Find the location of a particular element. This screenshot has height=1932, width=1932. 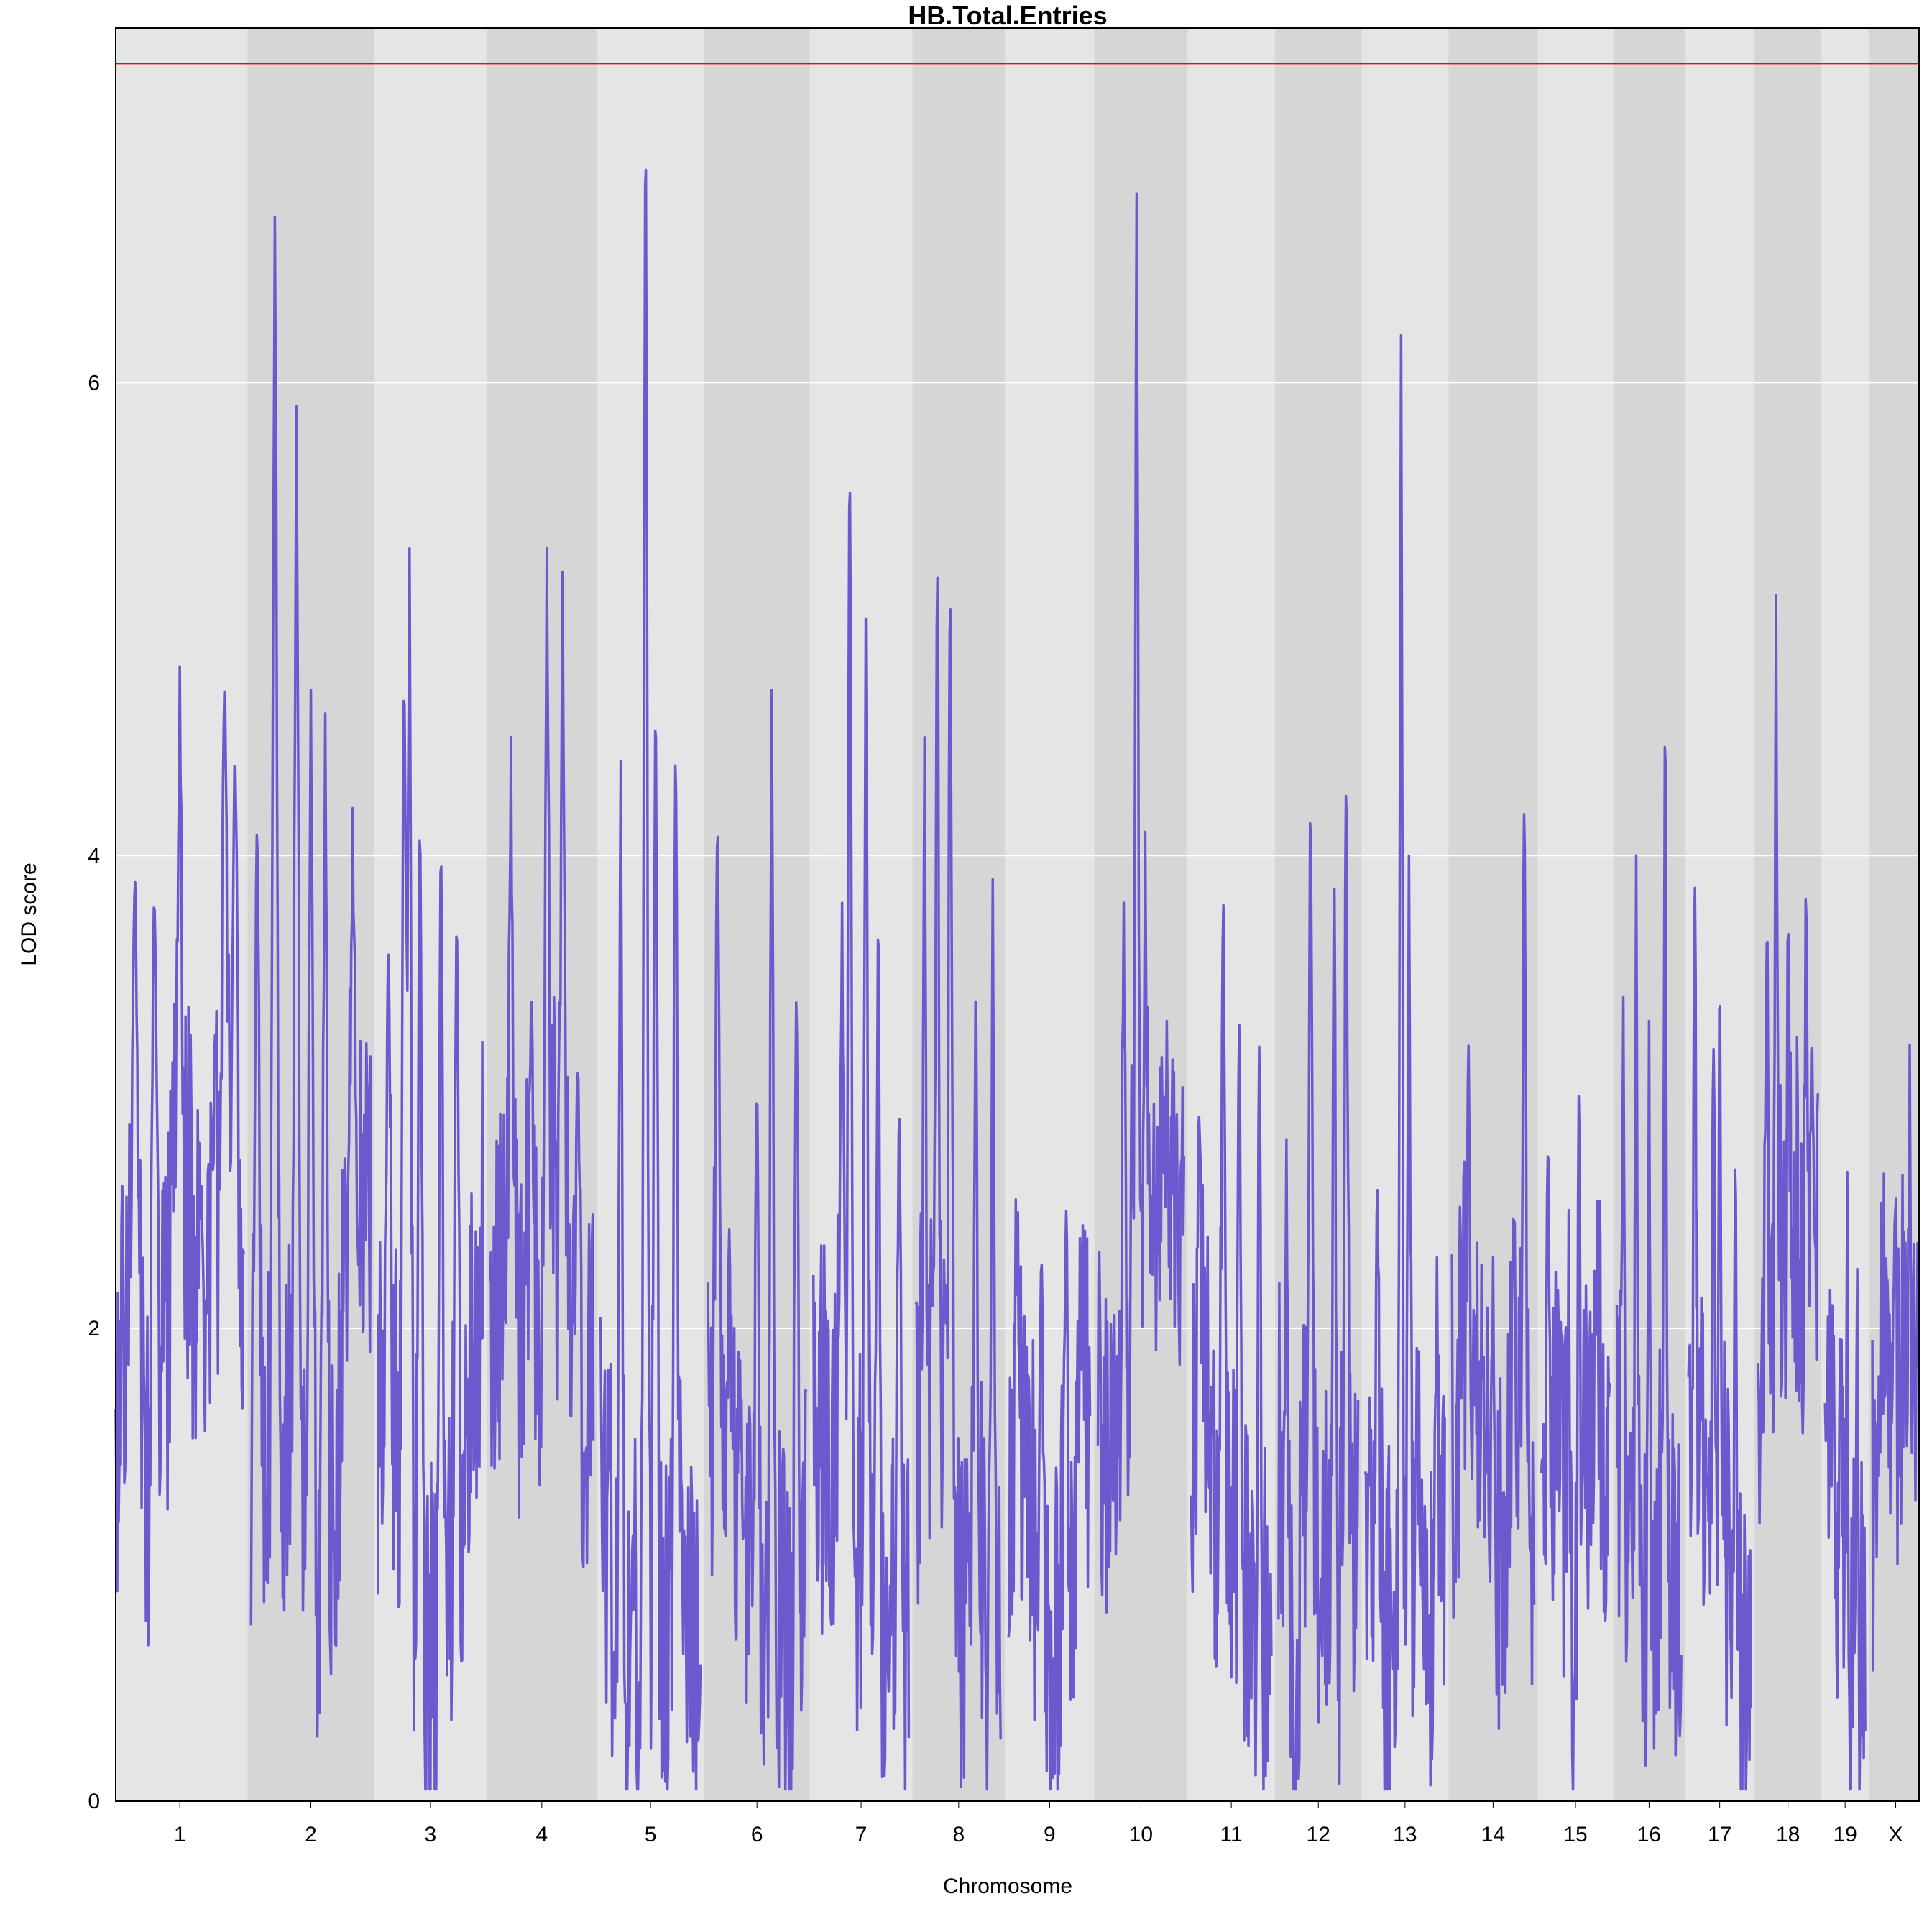

x-ticks: 1 2 3 4 5 6 7 8 9 10 11 12 13 14 15 16 17 18 19 X is located at coordinates (1038, 1823).